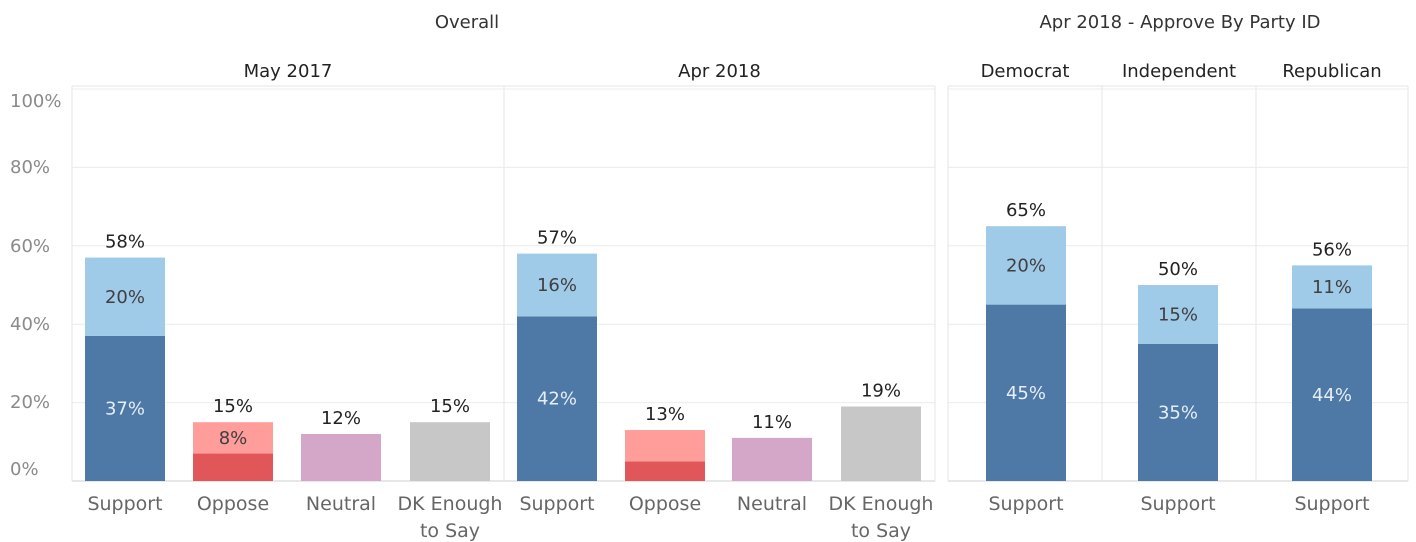 This screenshot has height=542, width=1416. I want to click on total-label: 50%, so click(1178, 269).